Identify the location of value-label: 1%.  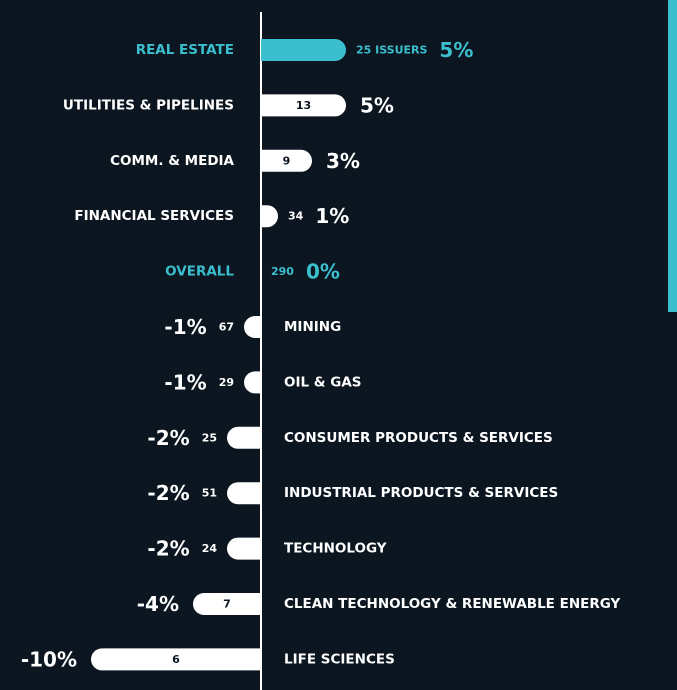
(332, 216).